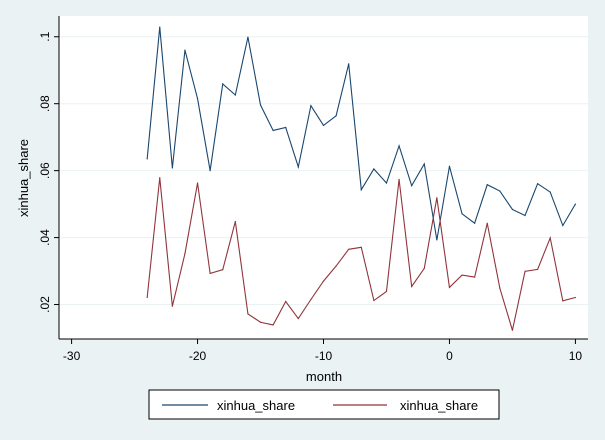 The image size is (605, 440). I want to click on x-tick-label: -10, so click(324, 356).